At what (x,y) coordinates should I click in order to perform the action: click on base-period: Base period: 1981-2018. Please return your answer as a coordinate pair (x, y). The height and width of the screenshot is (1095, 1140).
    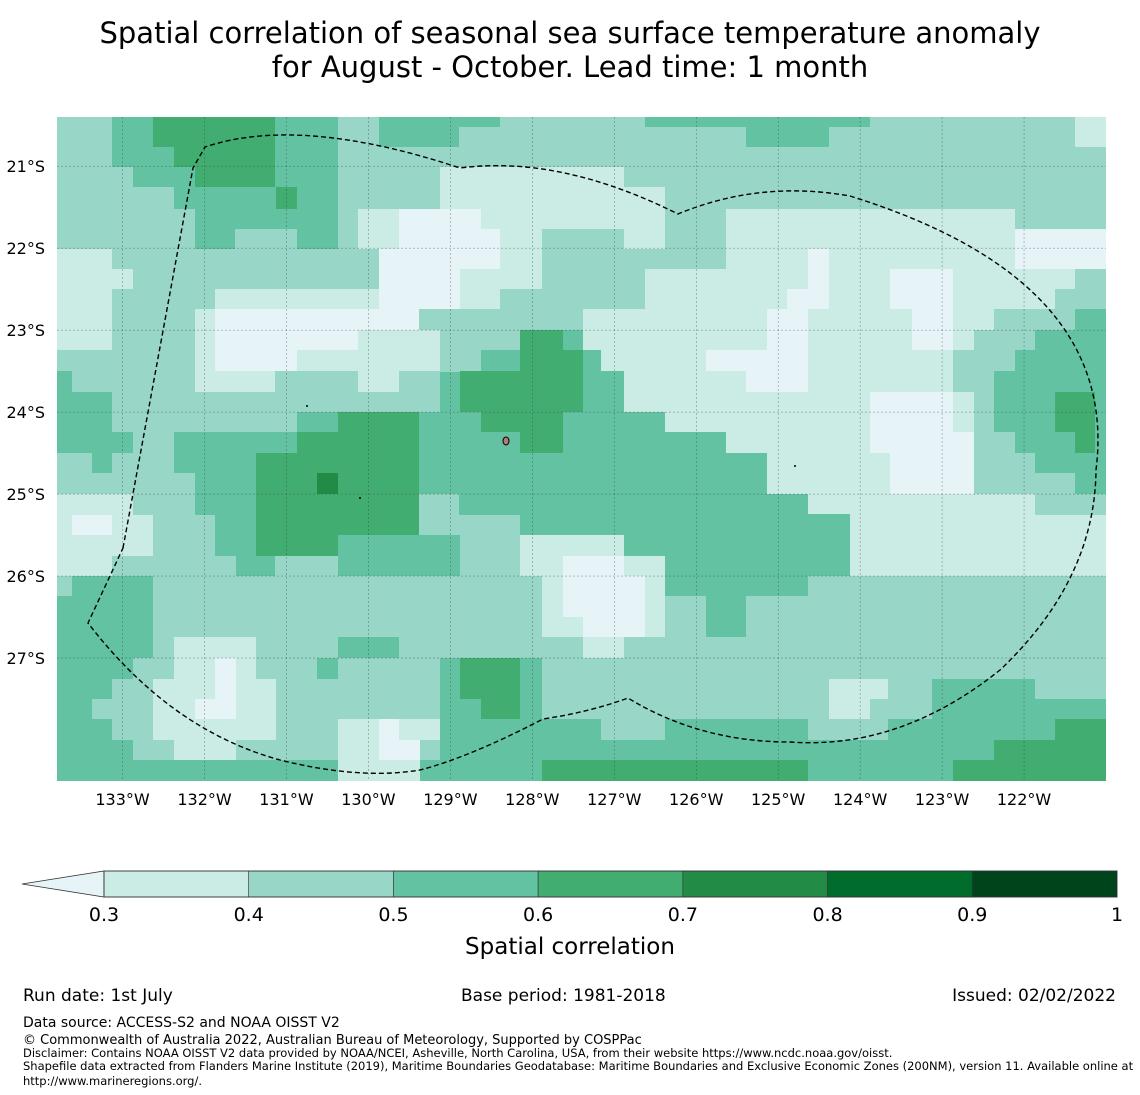
    Looking at the image, I should click on (563, 996).